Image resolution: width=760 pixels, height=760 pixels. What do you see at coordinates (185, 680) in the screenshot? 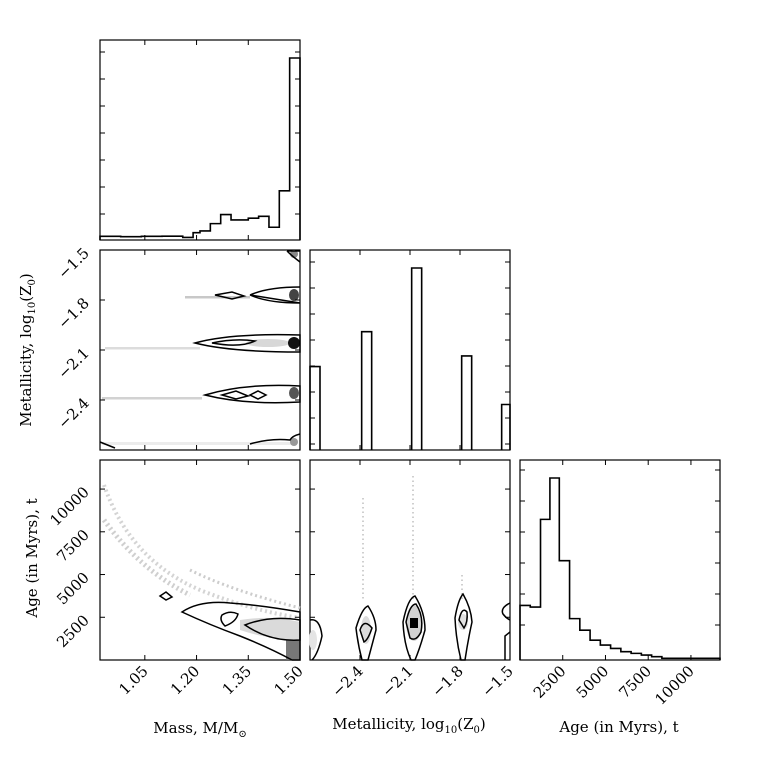
I see `x-tick-label-mass: 1.20` at bounding box center [185, 680].